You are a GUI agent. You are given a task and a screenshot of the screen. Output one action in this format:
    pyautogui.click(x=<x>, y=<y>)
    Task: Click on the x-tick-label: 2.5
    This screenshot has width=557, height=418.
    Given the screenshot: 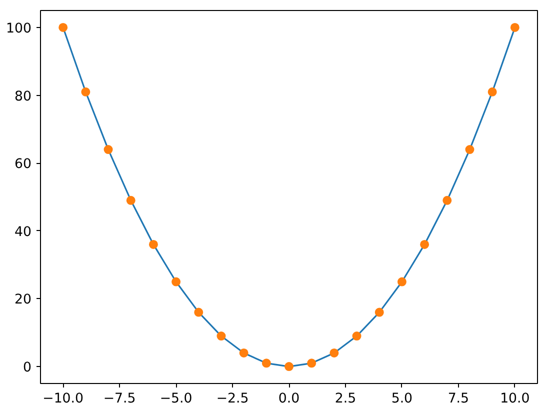 What is the action you would take?
    pyautogui.click(x=345, y=399)
    